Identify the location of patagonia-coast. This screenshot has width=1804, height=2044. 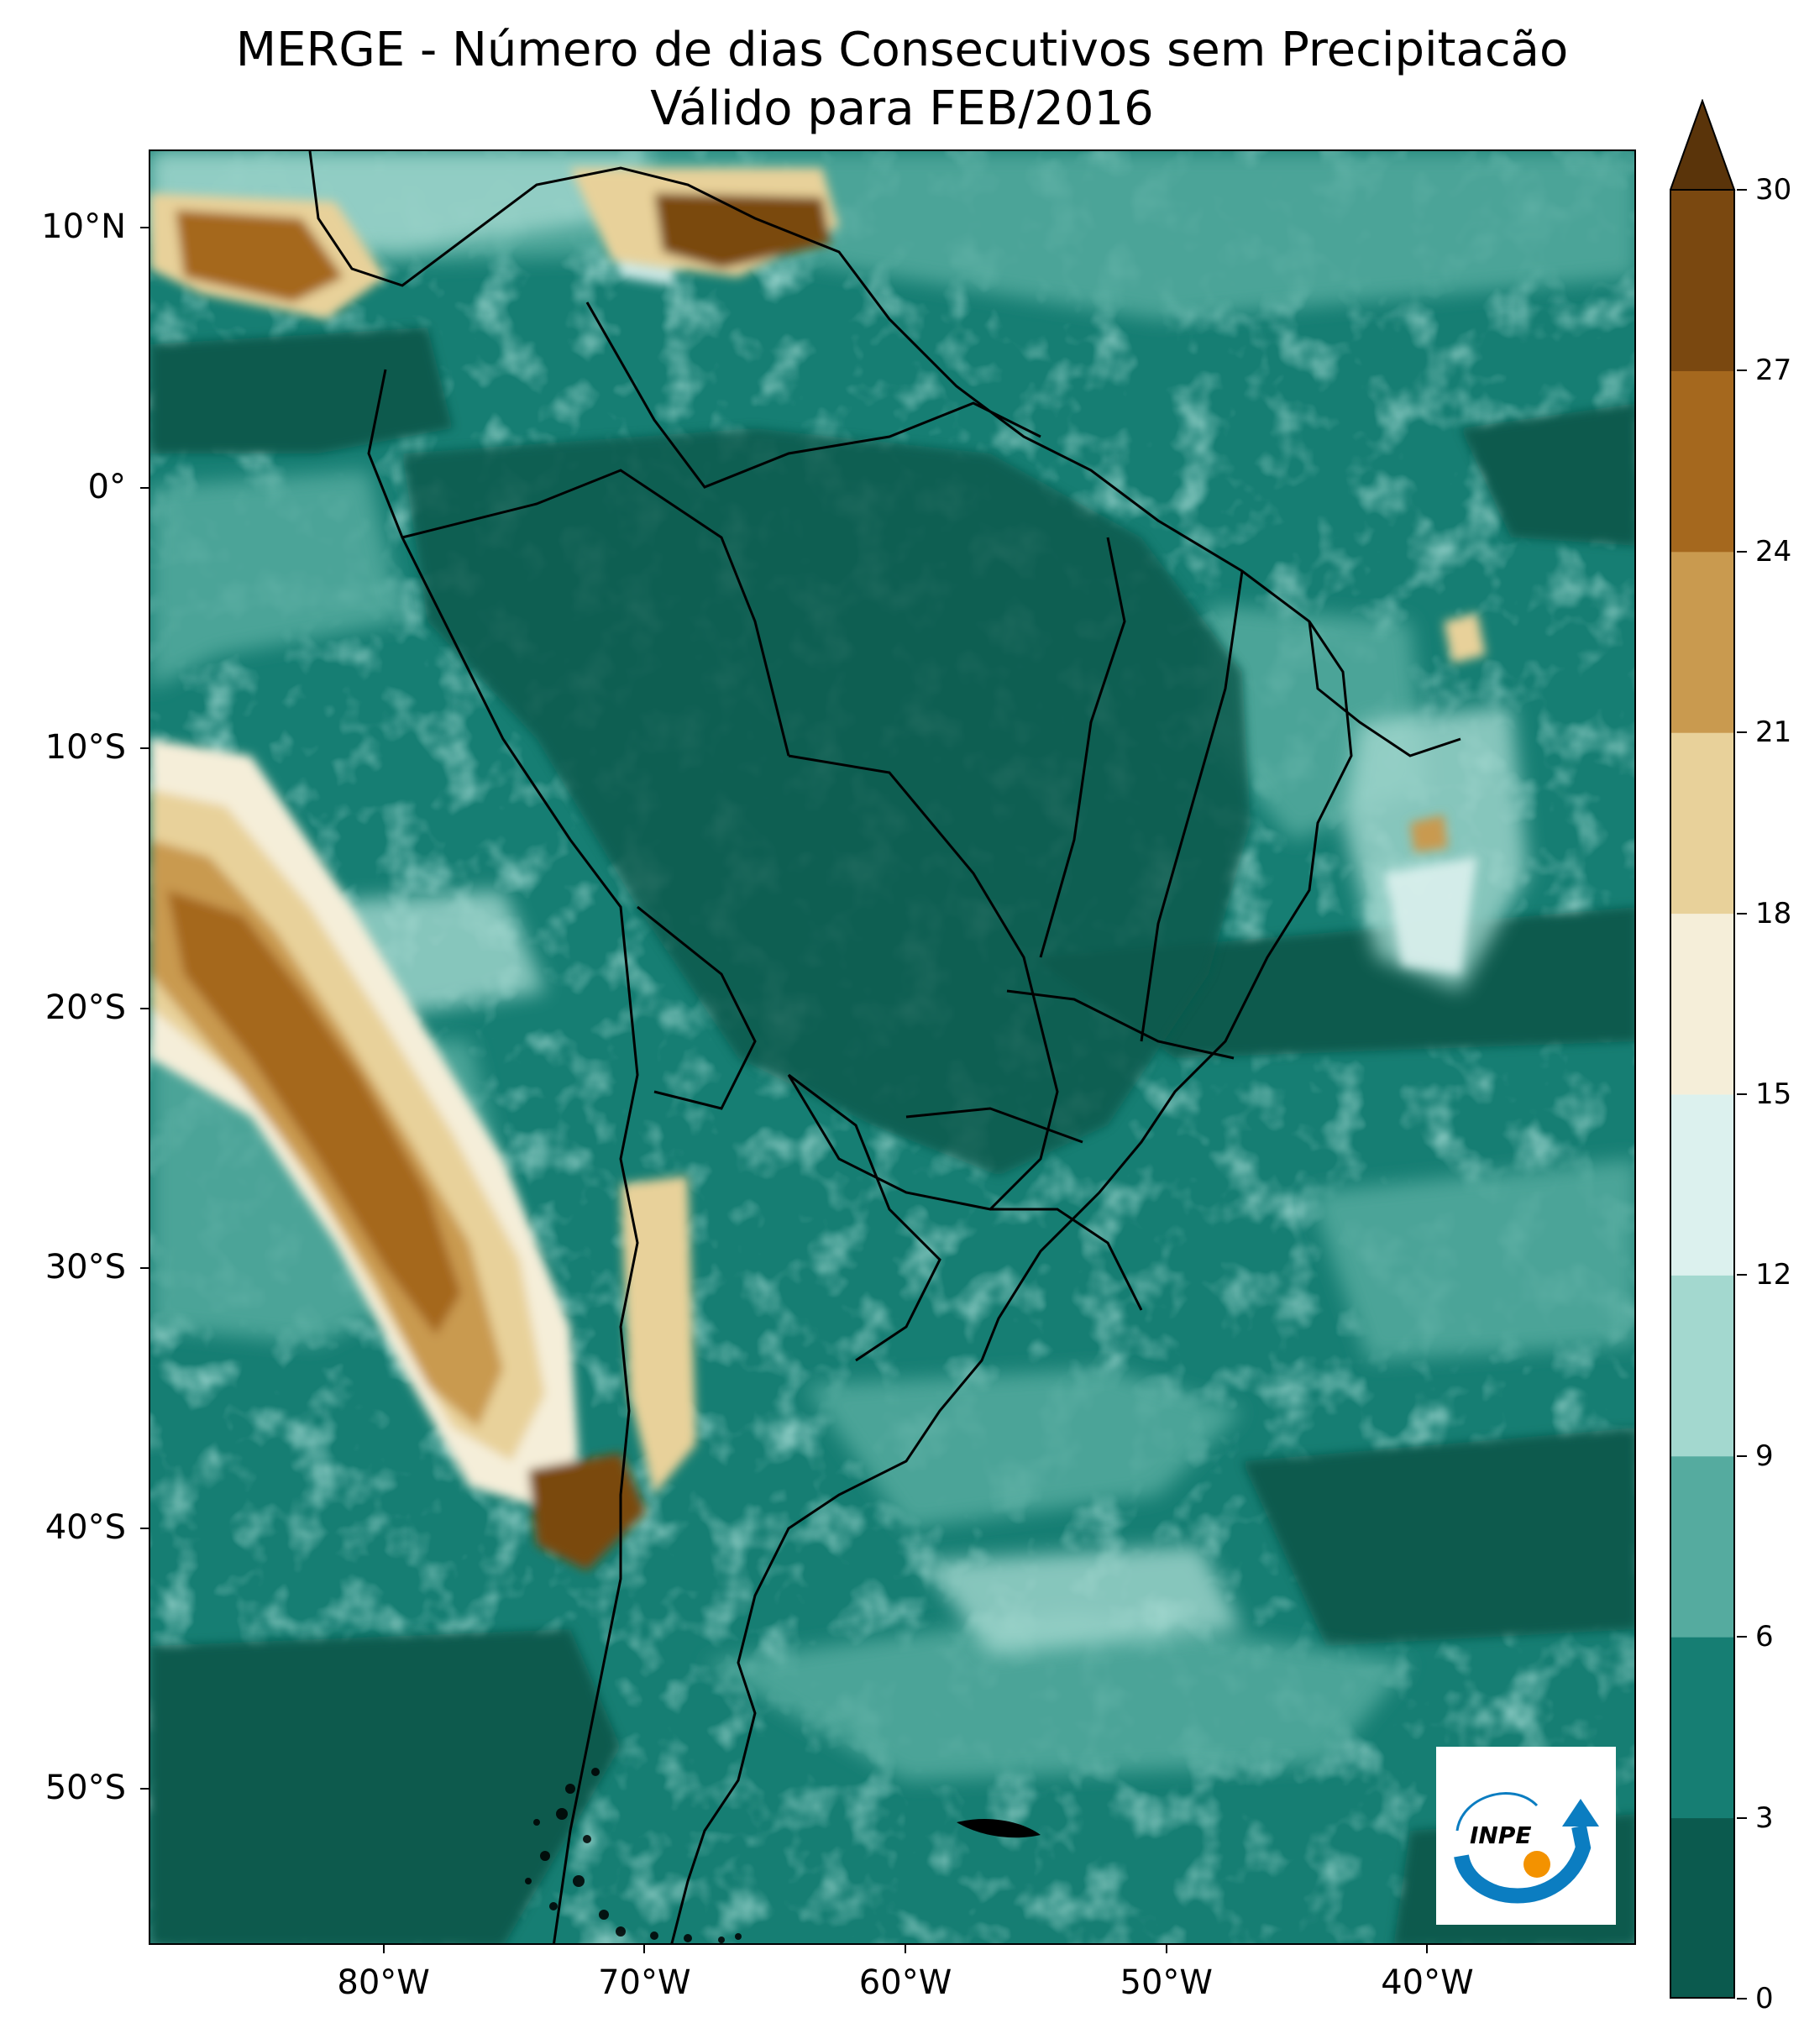
(633, 1855).